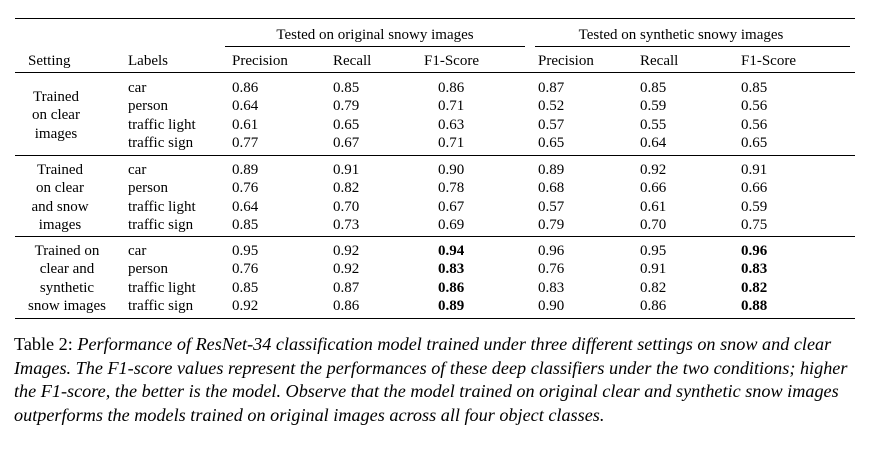  What do you see at coordinates (681, 35) in the screenshot?
I see `group-header: Tested on synthetic snowy images` at bounding box center [681, 35].